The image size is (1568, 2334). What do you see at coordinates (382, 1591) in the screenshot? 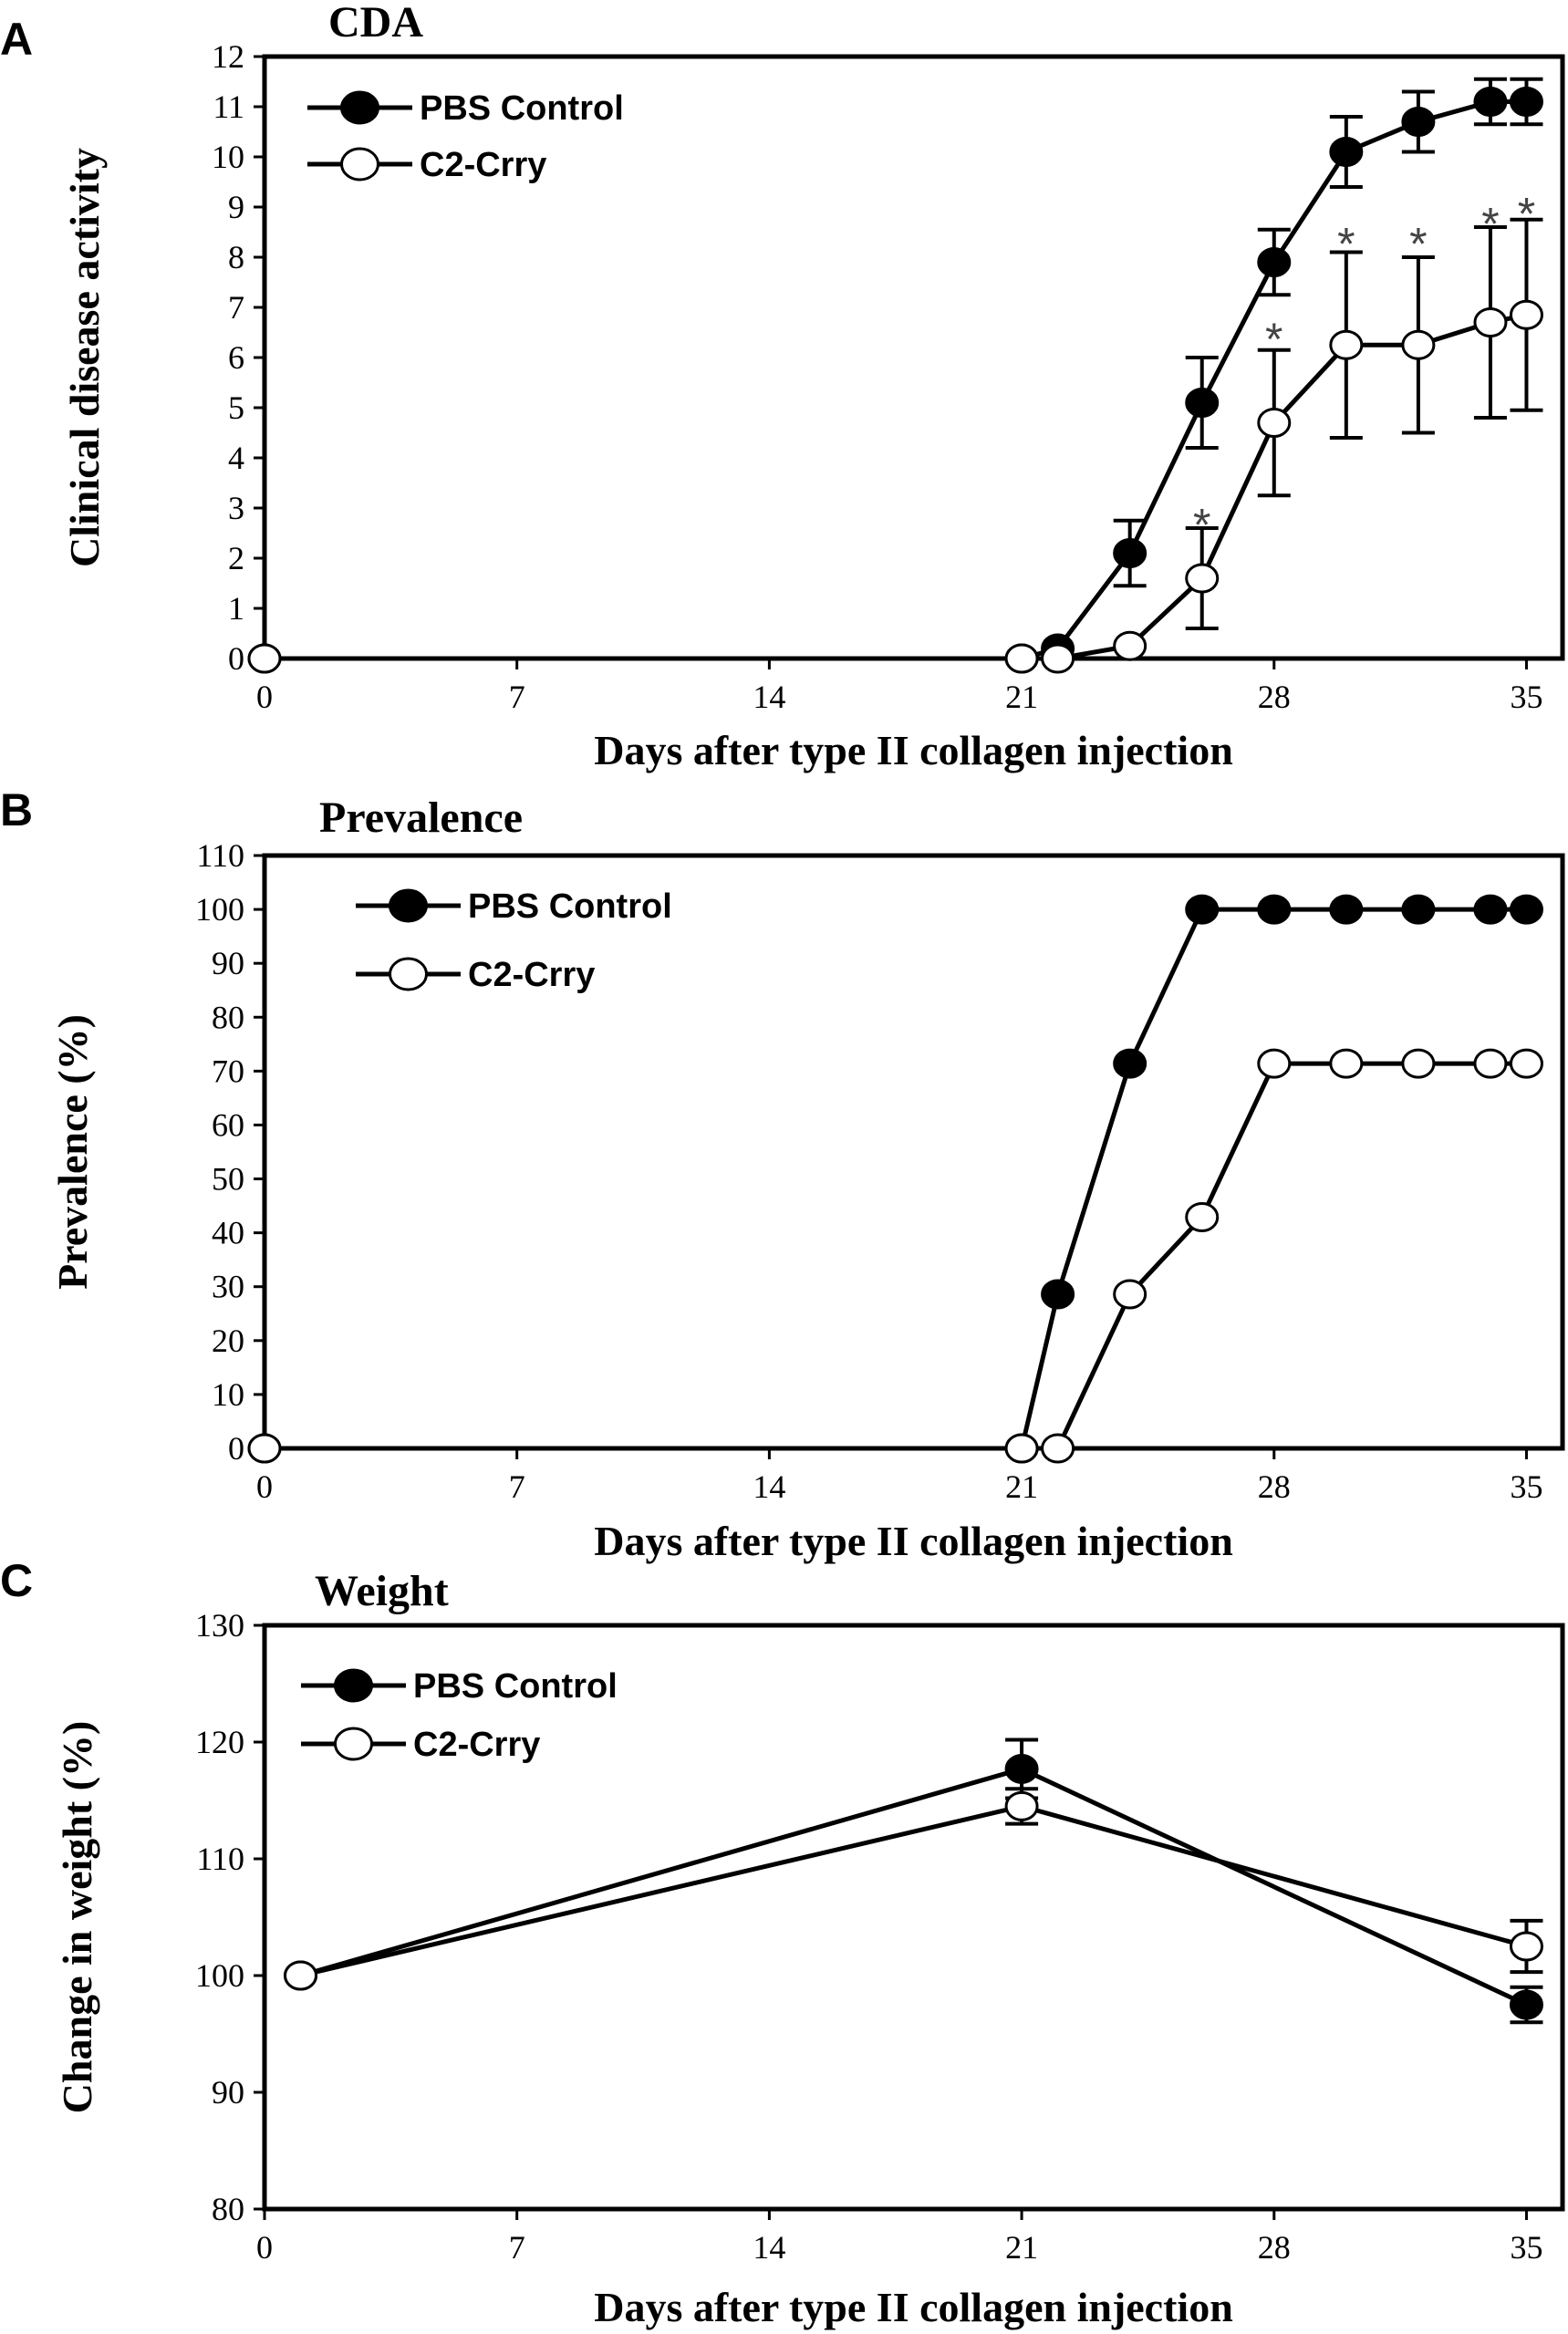
I see `panel-title: Weight` at bounding box center [382, 1591].